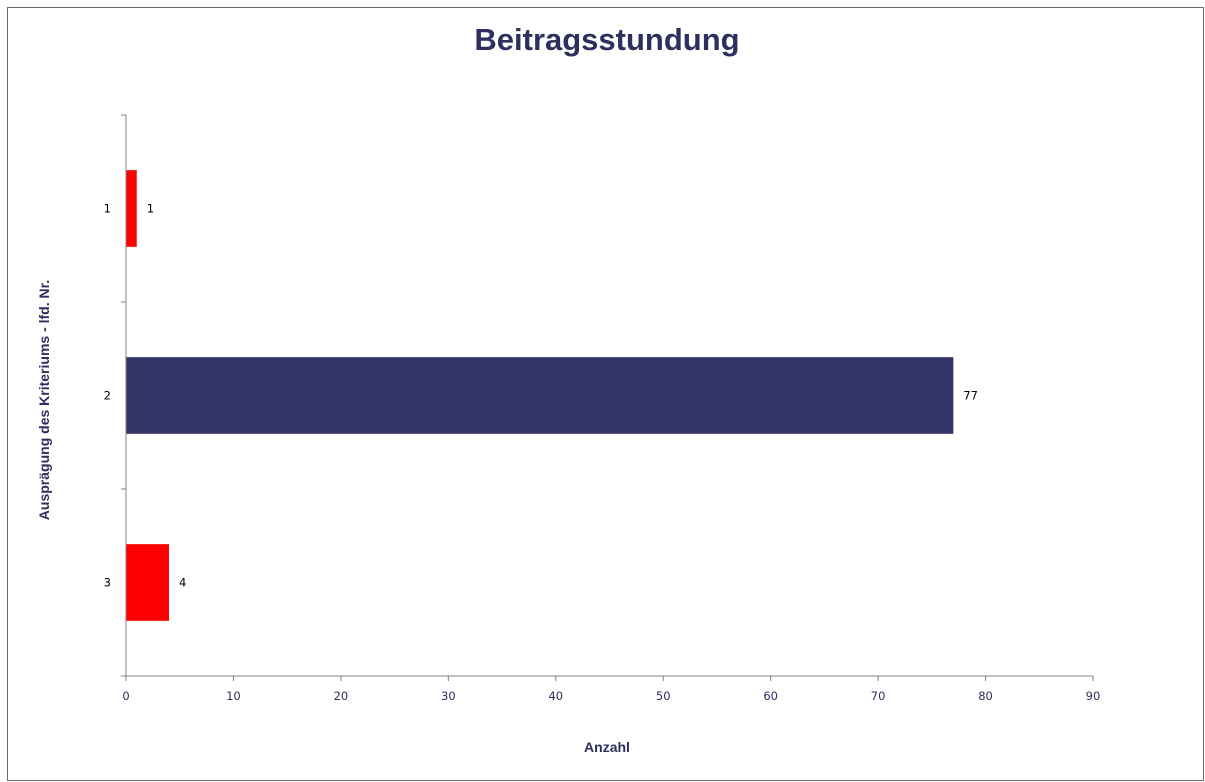 The image size is (1205, 782). Describe the element at coordinates (182, 583) in the screenshot. I see `data-label-3: 4` at that location.